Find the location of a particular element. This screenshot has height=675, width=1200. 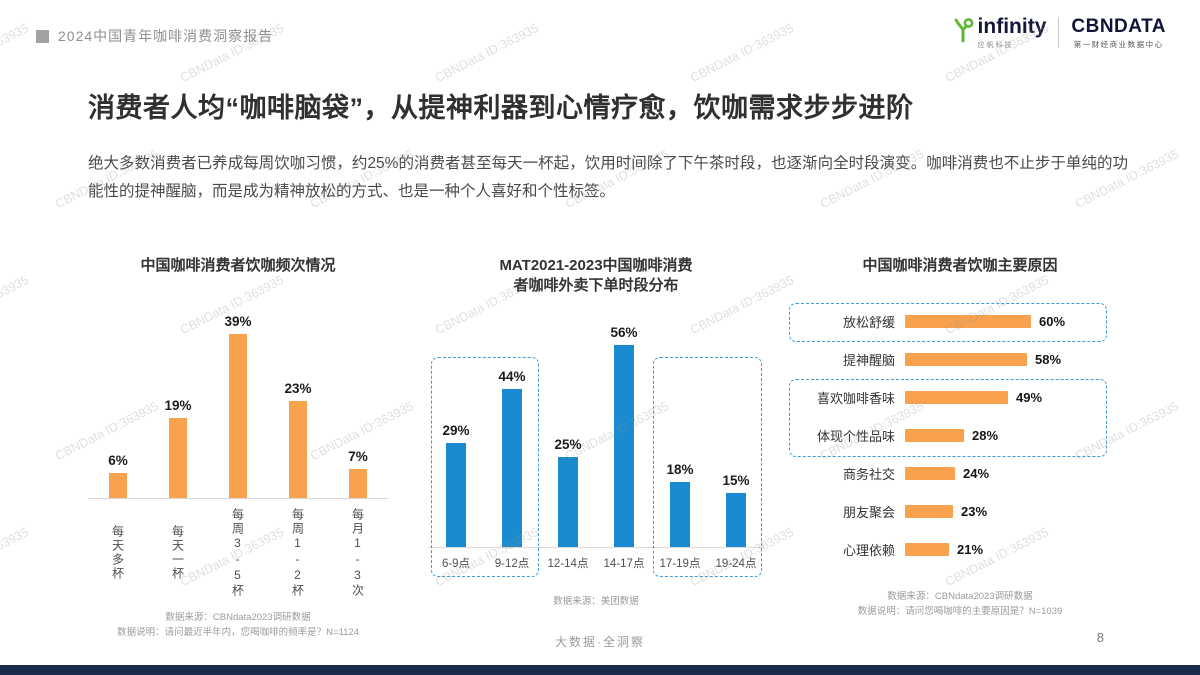

bar-value-label: 19% is located at coordinates (178, 406).